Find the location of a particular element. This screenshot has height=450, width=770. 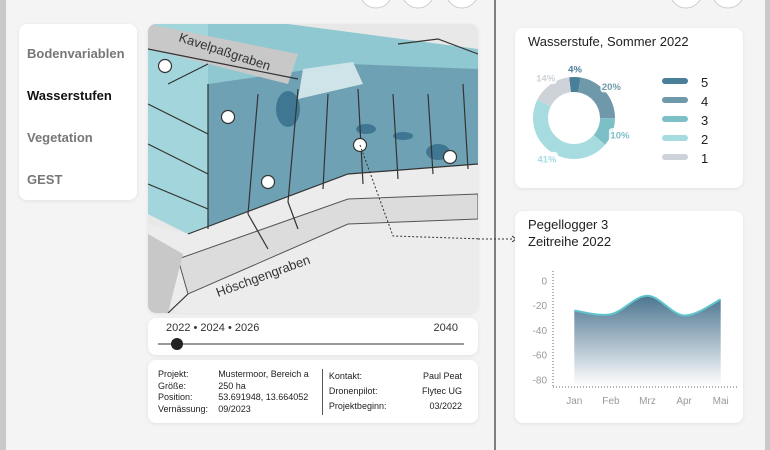

connector is located at coordinates (497, 238).